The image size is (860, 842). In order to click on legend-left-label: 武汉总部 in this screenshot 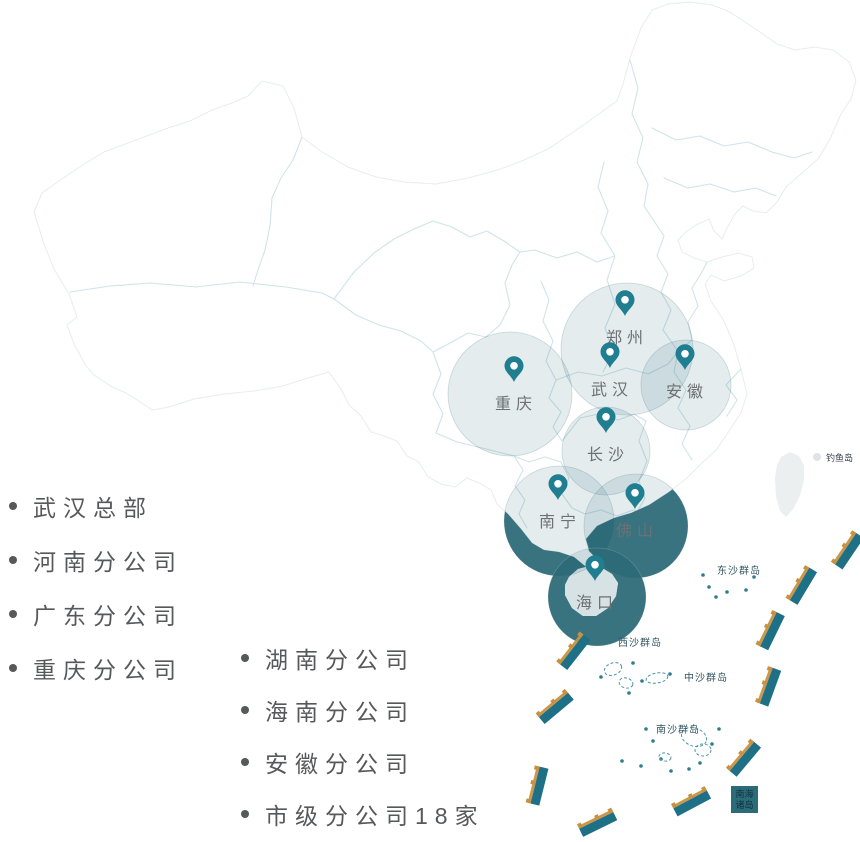, I will do `click(93, 508)`.